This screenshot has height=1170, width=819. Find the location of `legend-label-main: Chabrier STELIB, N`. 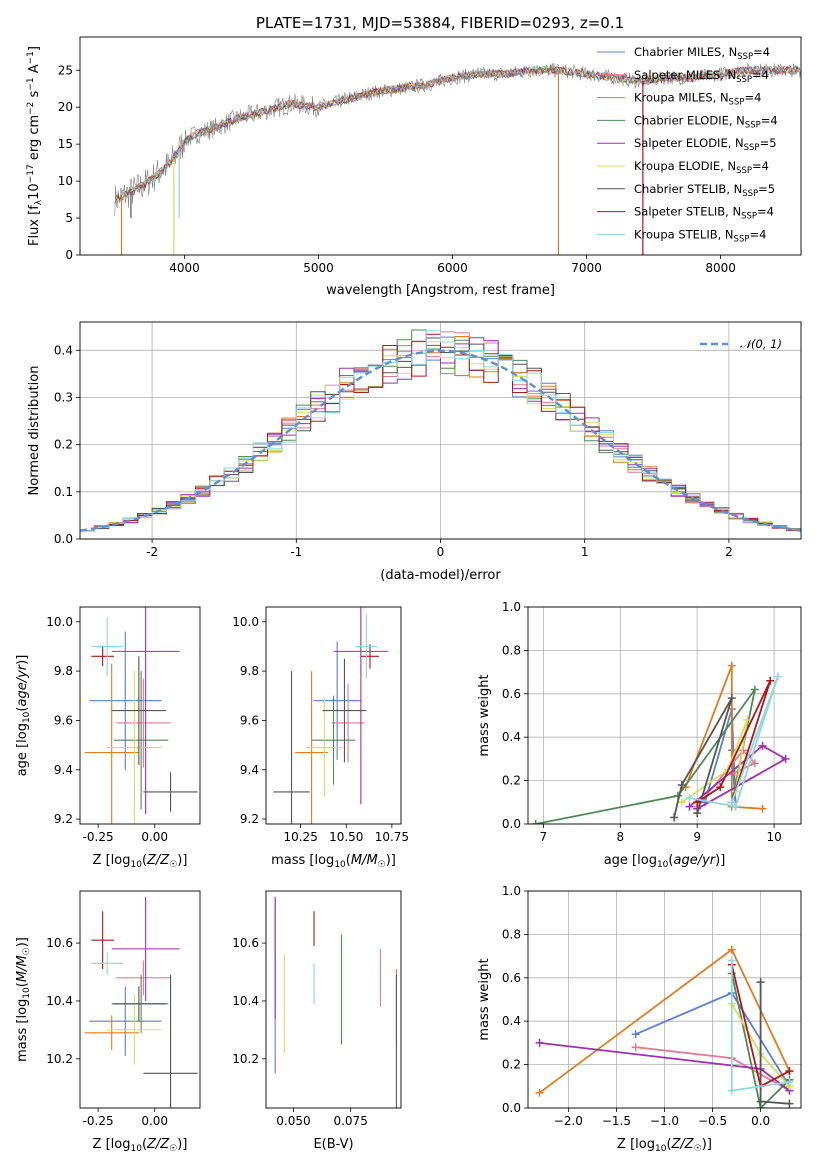

legend-label-main: Chabrier STELIB, N is located at coordinates (688, 189).